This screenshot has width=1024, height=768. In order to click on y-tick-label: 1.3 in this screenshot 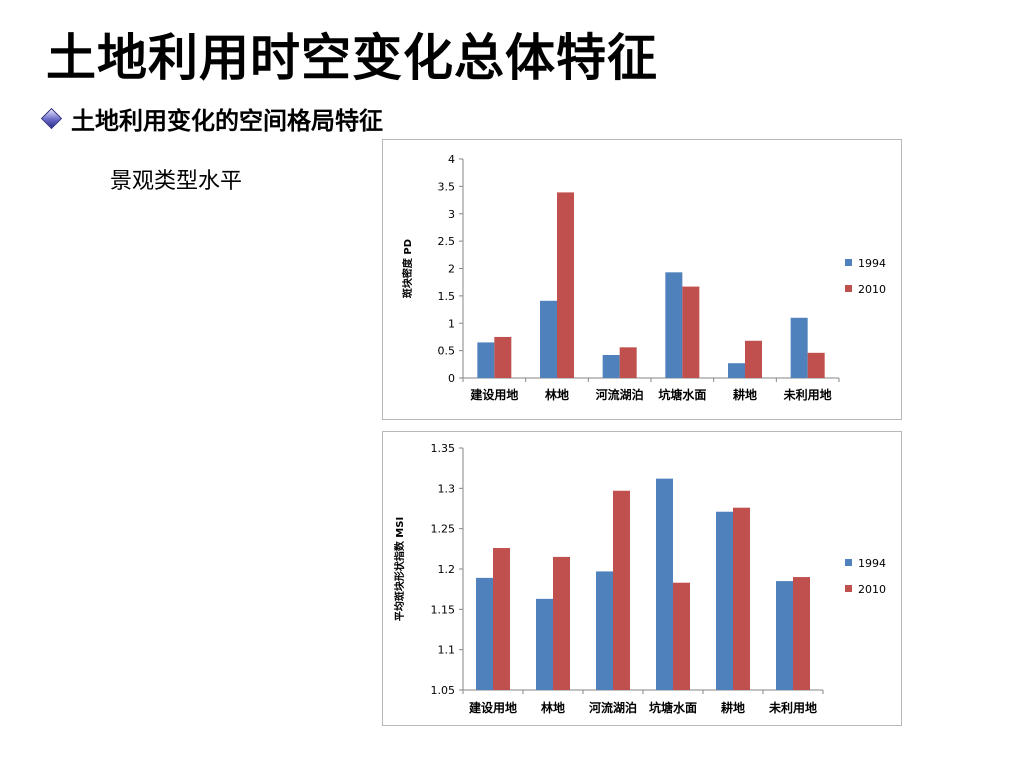, I will do `click(447, 488)`.